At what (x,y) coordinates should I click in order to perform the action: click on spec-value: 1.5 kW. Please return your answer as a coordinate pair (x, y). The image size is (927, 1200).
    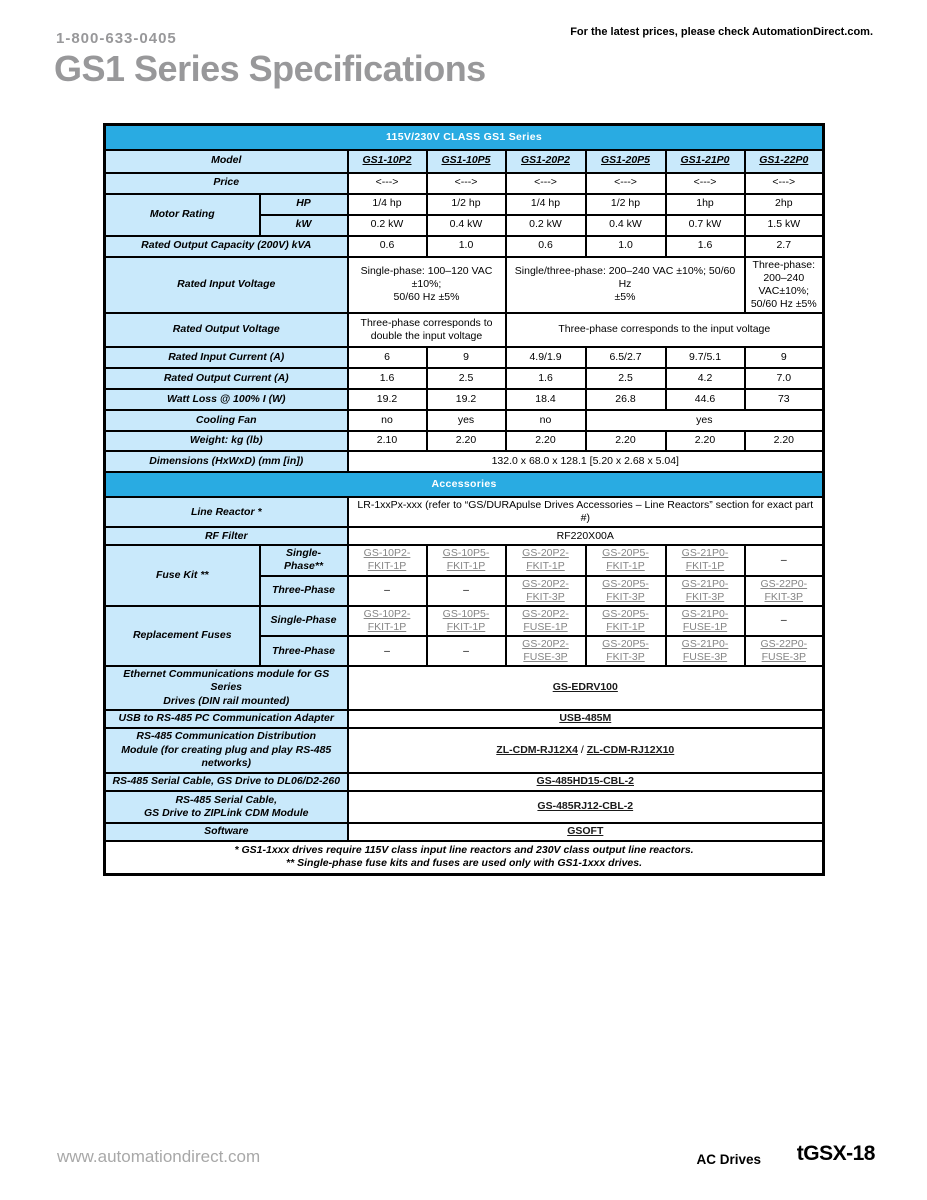
    Looking at the image, I should click on (784, 225).